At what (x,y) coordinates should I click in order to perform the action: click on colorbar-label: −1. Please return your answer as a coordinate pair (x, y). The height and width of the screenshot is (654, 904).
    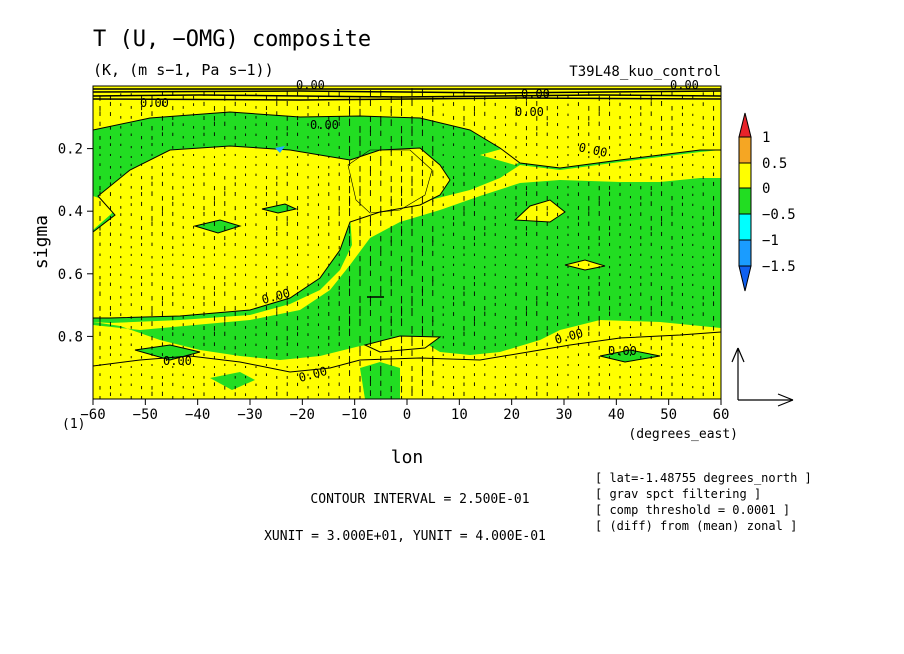
    Looking at the image, I should click on (770, 241).